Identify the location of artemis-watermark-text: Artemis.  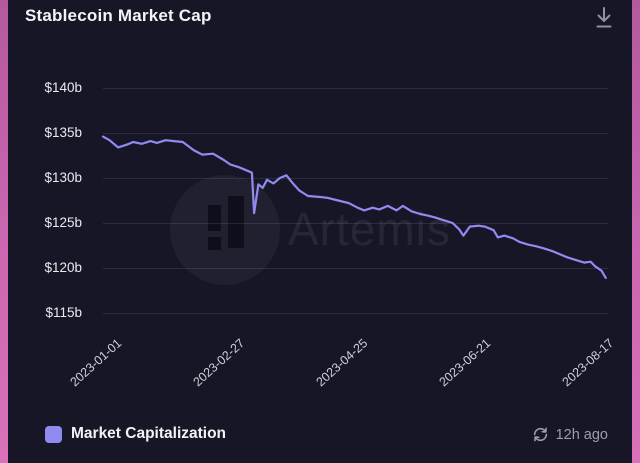
(369, 229).